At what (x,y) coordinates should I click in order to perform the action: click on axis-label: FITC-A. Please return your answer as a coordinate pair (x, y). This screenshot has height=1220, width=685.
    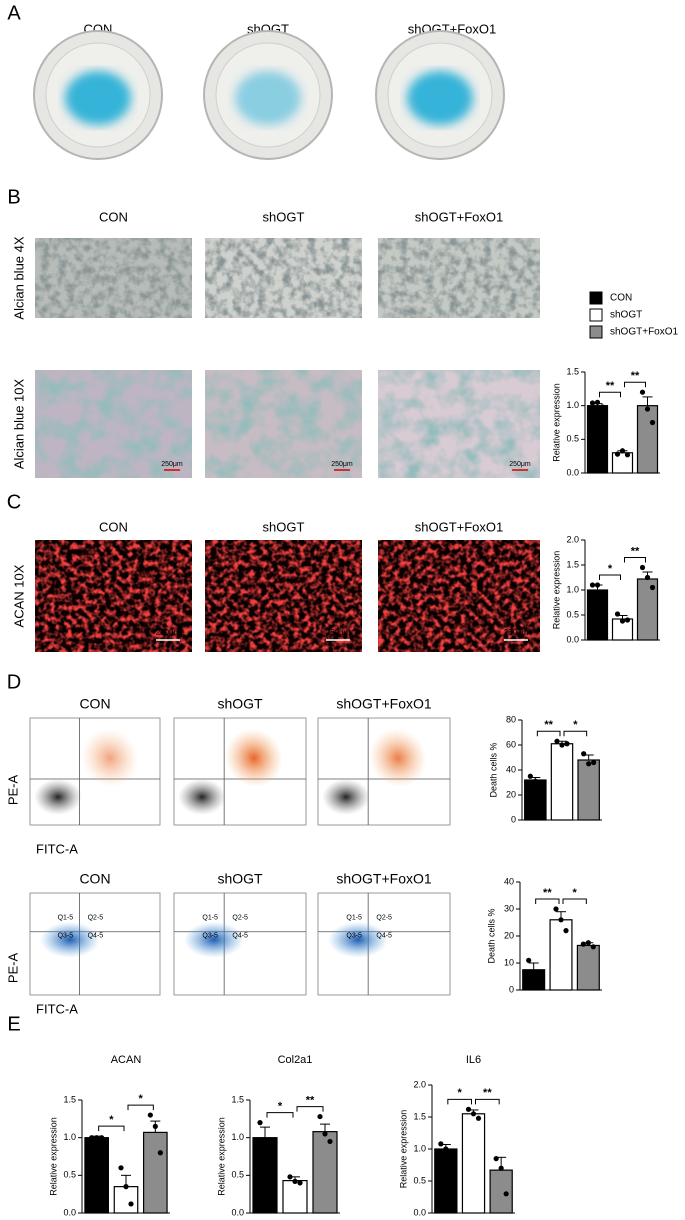
    Looking at the image, I should click on (57, 848).